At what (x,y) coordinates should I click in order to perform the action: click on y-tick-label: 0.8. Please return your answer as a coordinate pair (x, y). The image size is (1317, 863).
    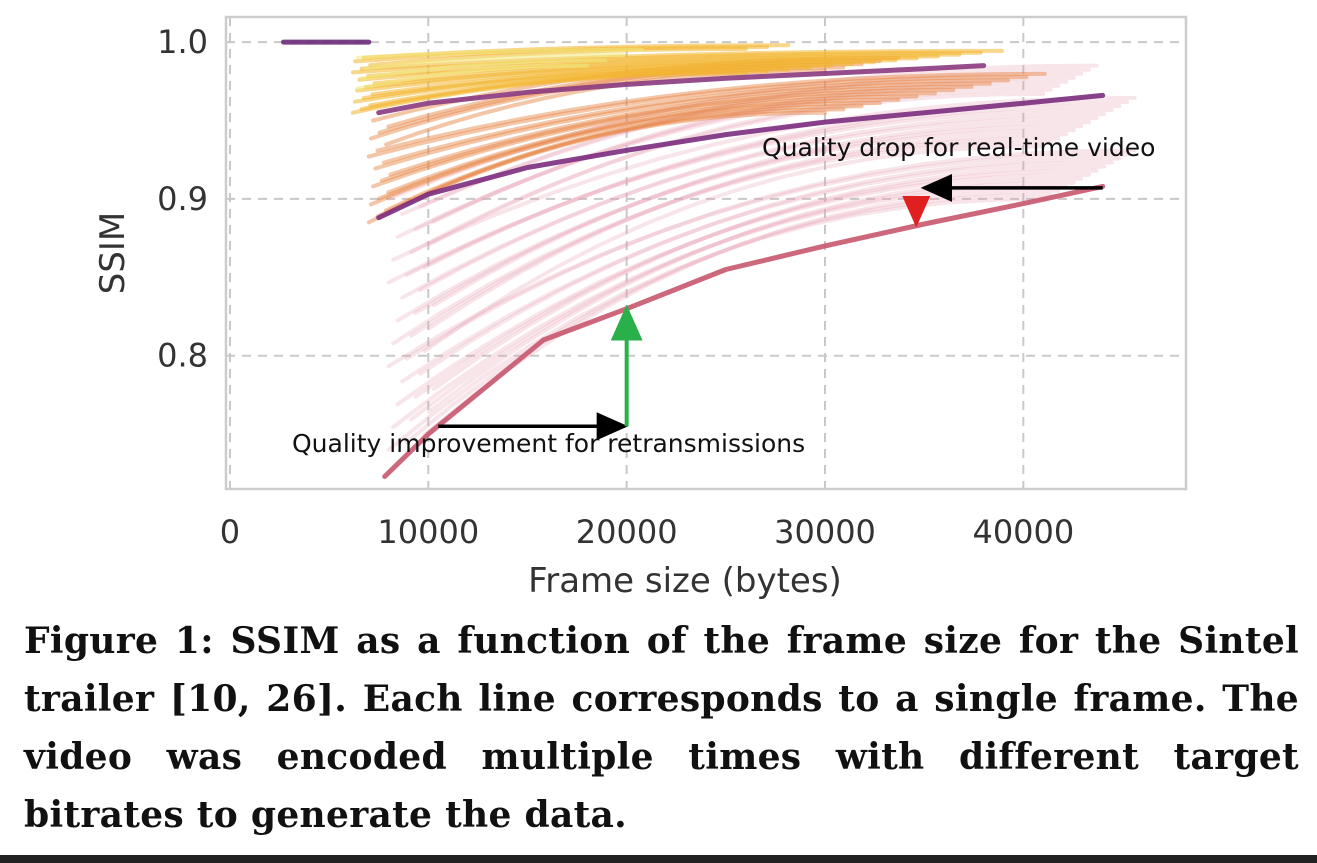
    Looking at the image, I should click on (182, 356).